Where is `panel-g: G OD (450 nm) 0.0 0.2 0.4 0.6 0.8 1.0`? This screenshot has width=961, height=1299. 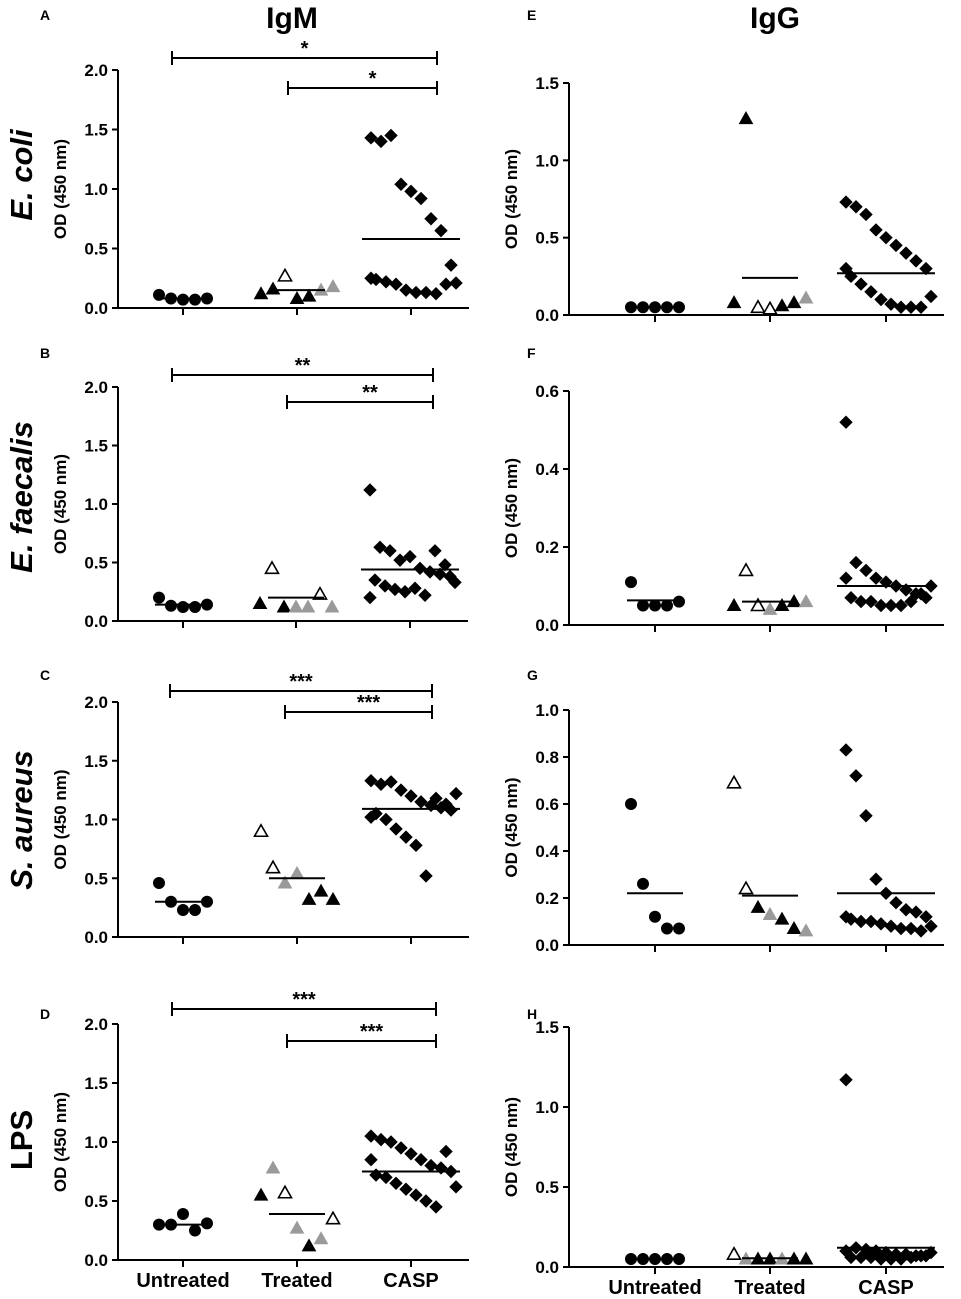
panel-g: G OD (450 nm) 0.0 0.2 0.4 0.6 0.8 1.0 is located at coordinates (723, 811).